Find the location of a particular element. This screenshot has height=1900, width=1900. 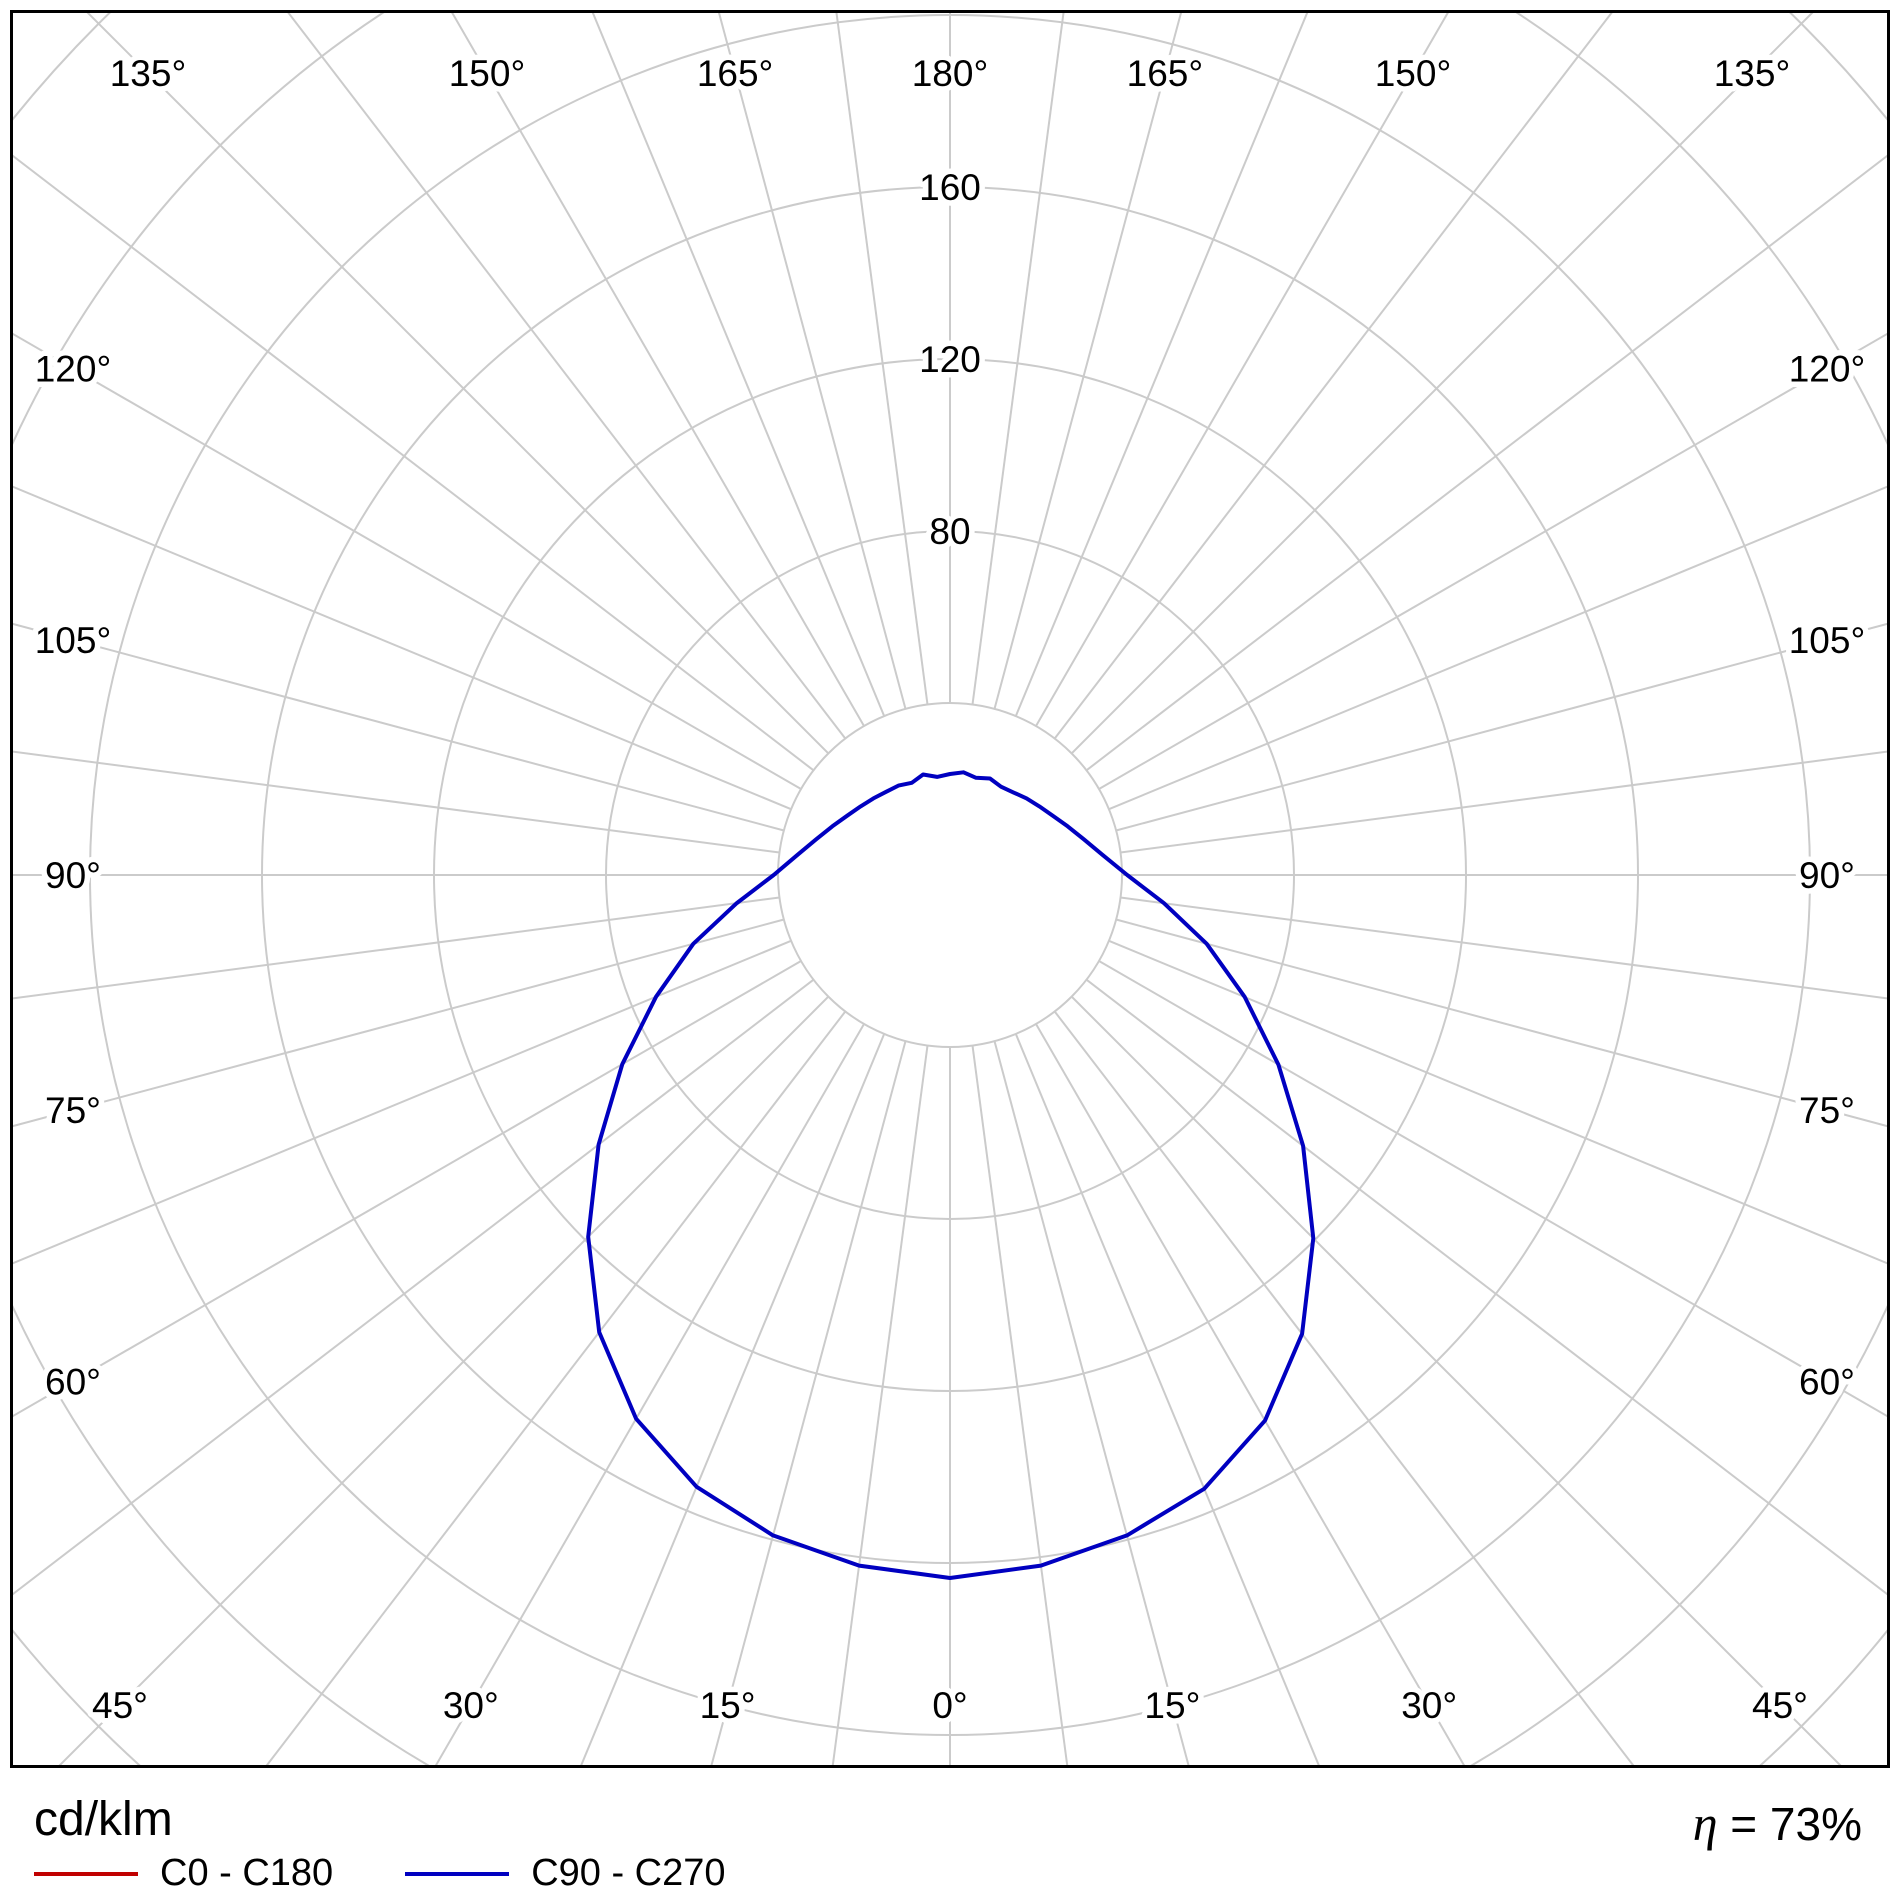

legend-item-c90-c270: C90 - C270 is located at coordinates (565, 1873).